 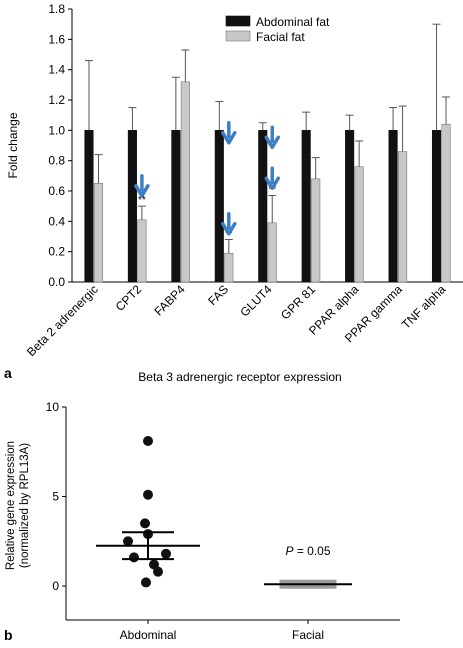 I want to click on y-tick-label: 0, so click(x=55, y=586).